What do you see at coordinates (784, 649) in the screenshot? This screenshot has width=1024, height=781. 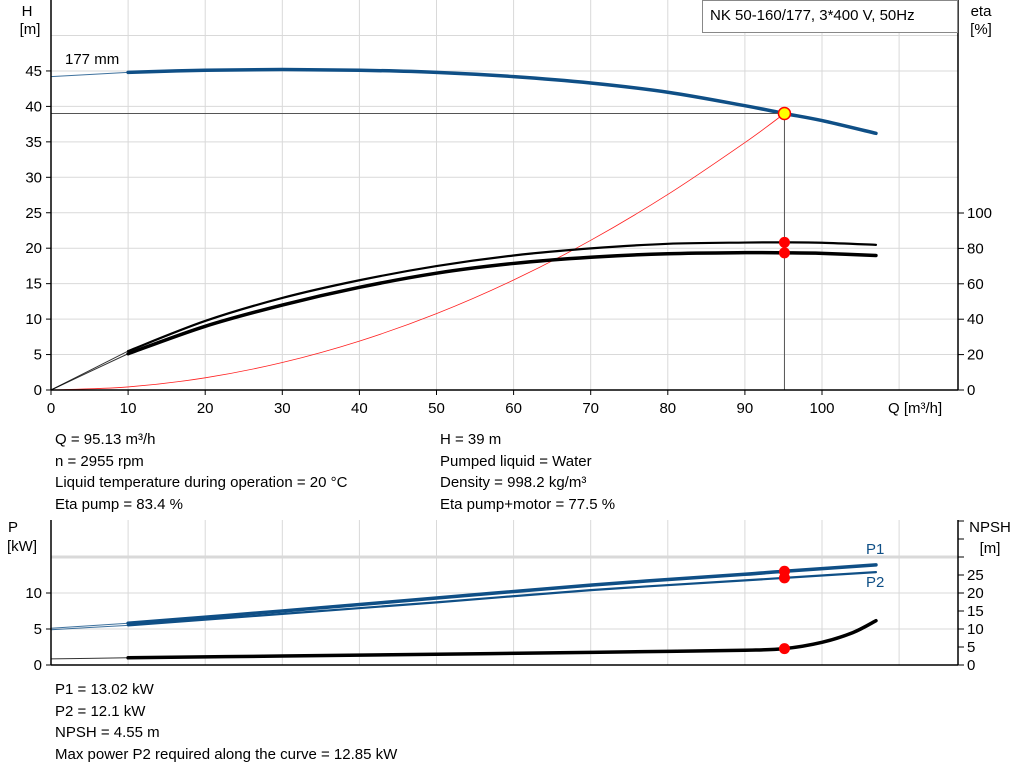 I see `npsh-duty-marker` at bounding box center [784, 649].